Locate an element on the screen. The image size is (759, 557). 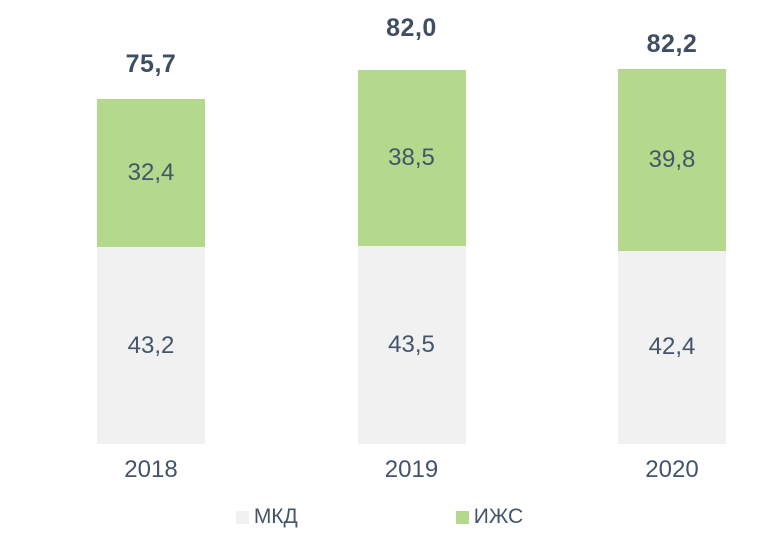
bar-group-2020: 82,2 39,8 42,4 is located at coordinates (672, 237).